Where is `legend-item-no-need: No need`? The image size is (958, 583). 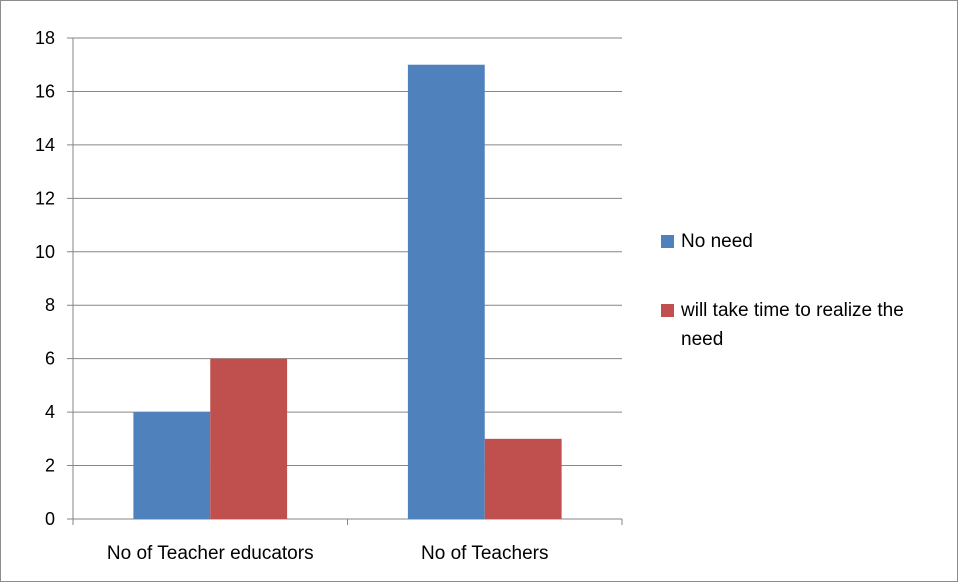 legend-item-no-need: No need is located at coordinates (808, 241).